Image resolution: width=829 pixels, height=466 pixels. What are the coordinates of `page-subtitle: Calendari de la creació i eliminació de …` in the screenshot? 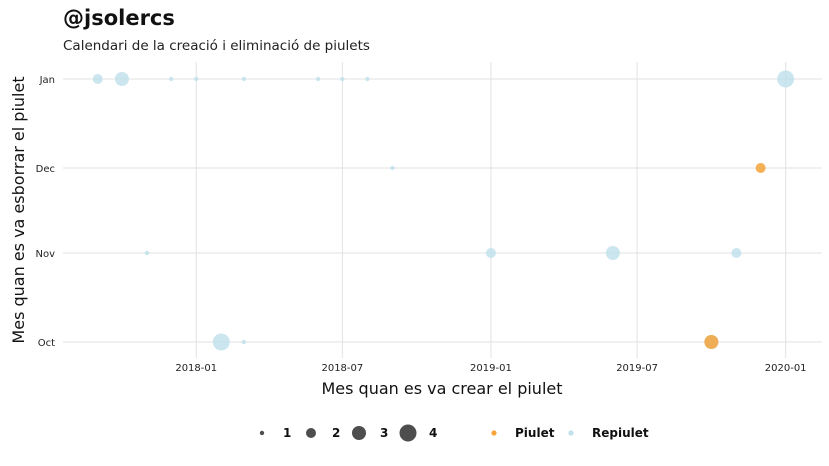 It's located at (216, 46).